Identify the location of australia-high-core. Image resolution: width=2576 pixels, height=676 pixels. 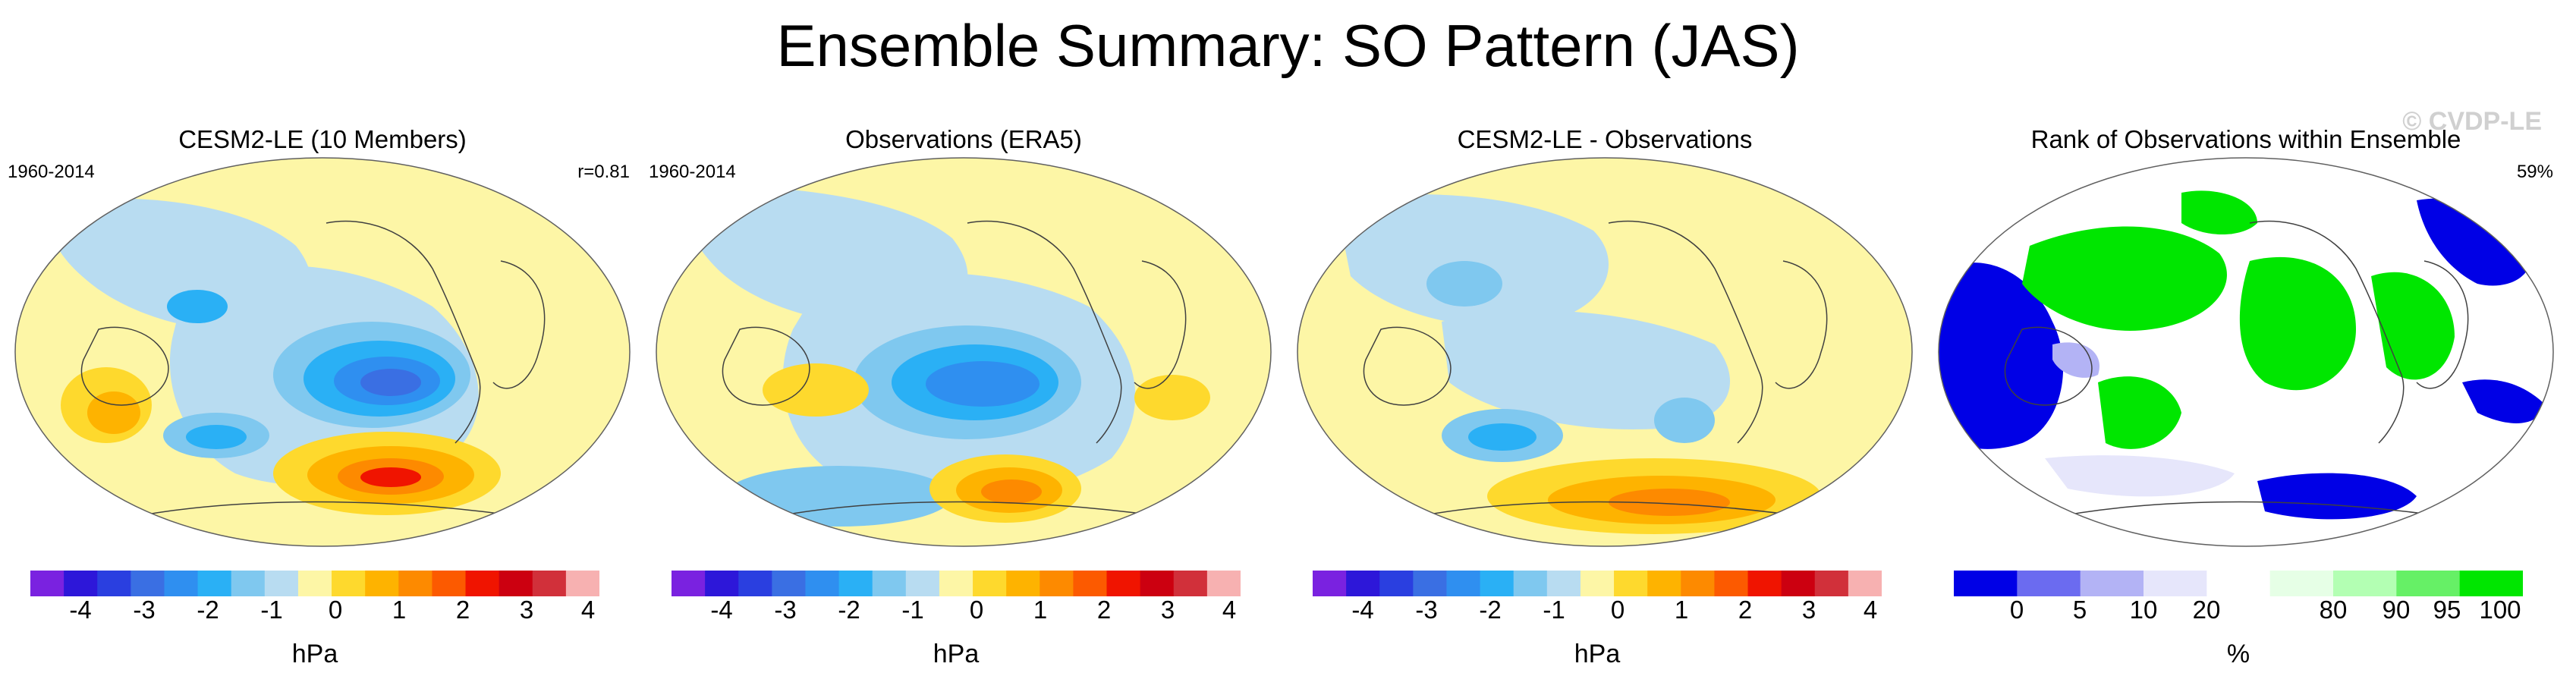
(113, 412).